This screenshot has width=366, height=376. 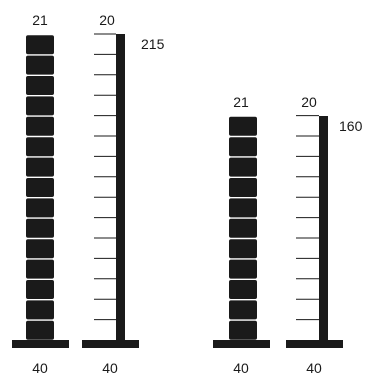 I want to click on height-label-left: 215, so click(x=153, y=44).